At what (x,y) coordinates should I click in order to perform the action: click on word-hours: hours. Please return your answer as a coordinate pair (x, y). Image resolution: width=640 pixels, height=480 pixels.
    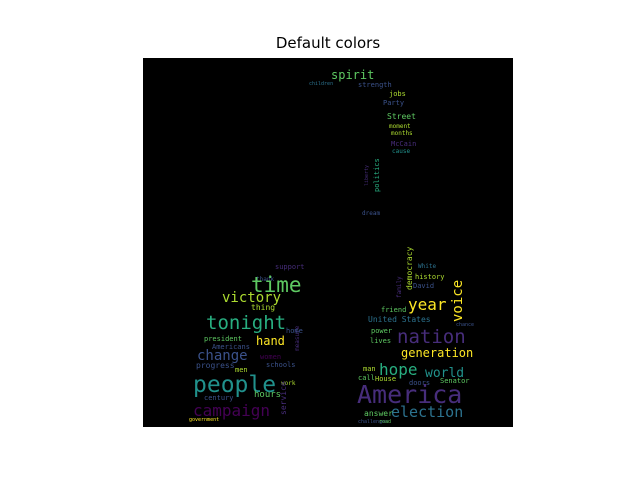
    Looking at the image, I should click on (267, 395).